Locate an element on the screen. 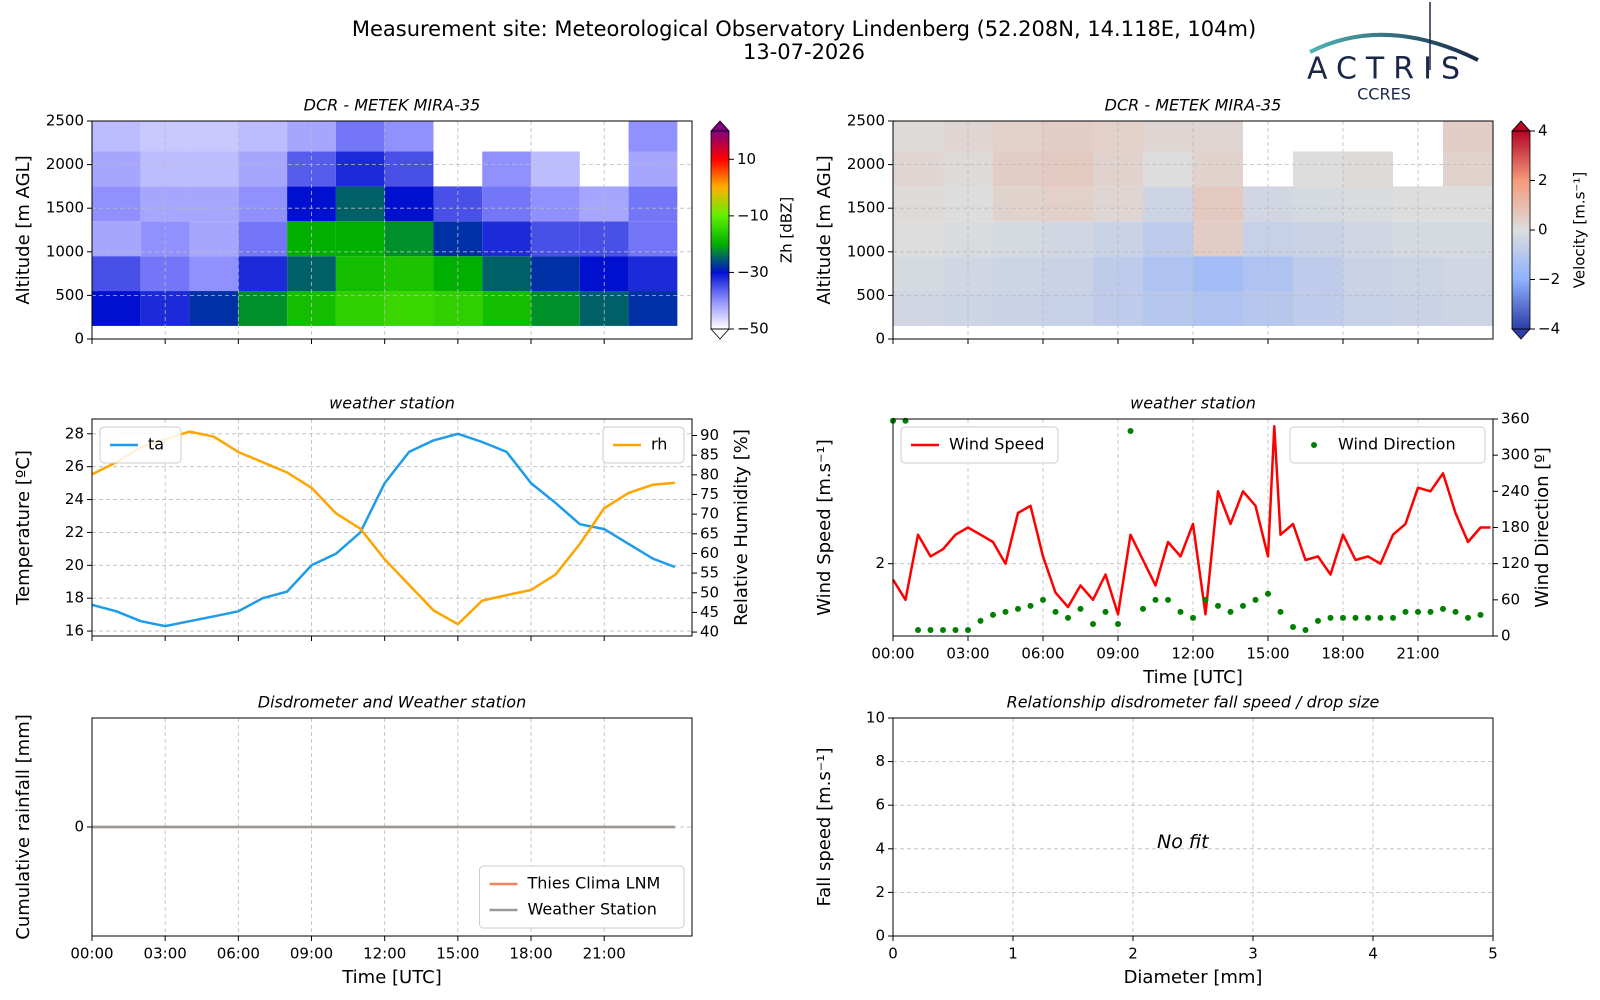 The height and width of the screenshot is (1000, 1600). colorbar-tick-label: 10 is located at coordinates (746, 159).